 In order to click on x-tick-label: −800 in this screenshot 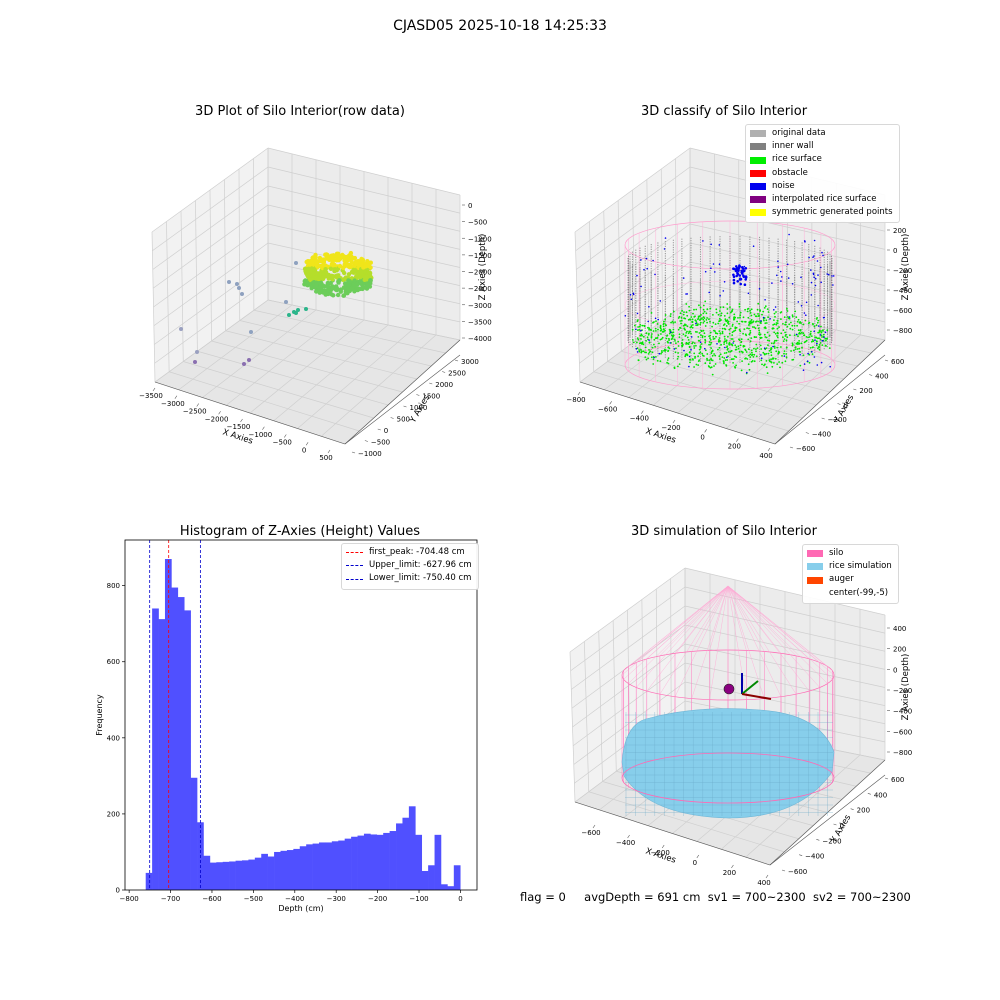, I will do `click(575, 400)`.